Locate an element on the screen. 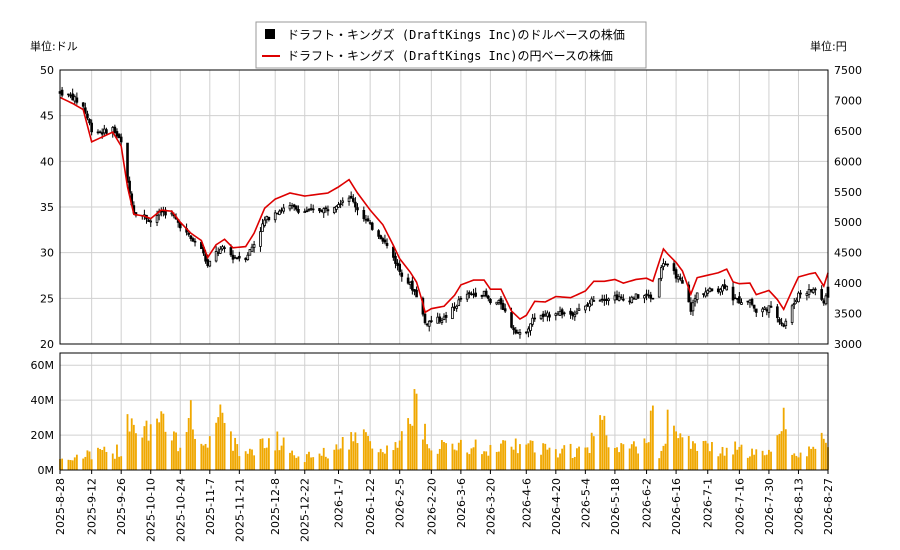 This screenshot has width=900, height=550. date-tick-label: 2026-6-2 is located at coordinates (647, 503).